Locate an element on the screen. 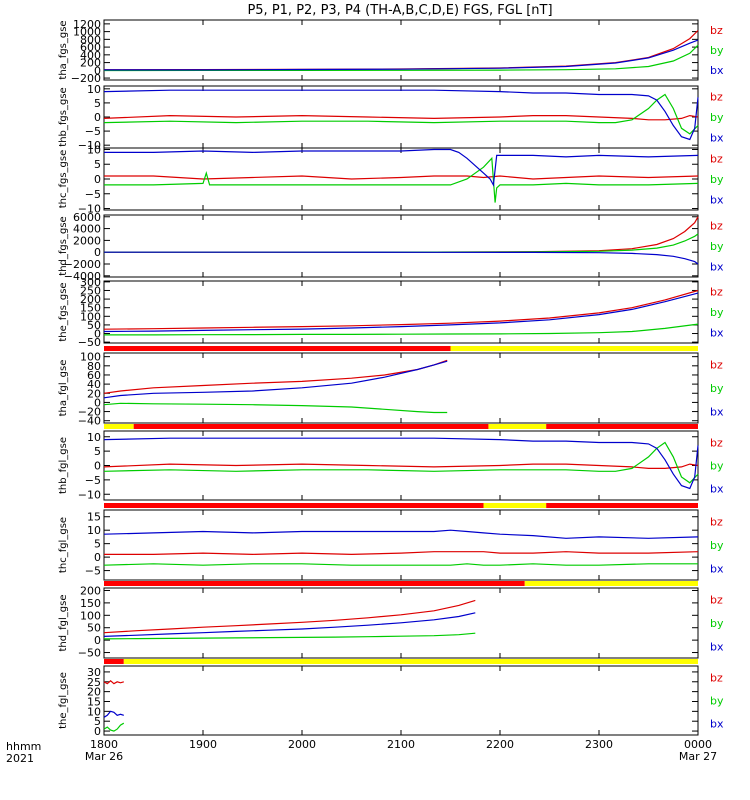  y-tick-label: 300 is located at coordinates (90, 282).